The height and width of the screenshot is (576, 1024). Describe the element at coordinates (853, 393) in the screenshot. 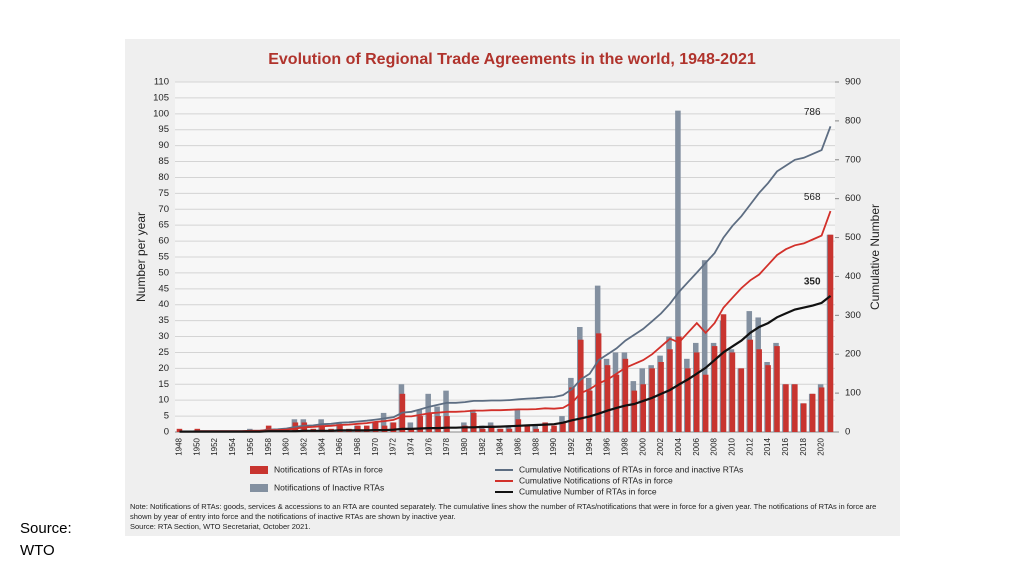

I see `y2-tick-label: 100` at that location.